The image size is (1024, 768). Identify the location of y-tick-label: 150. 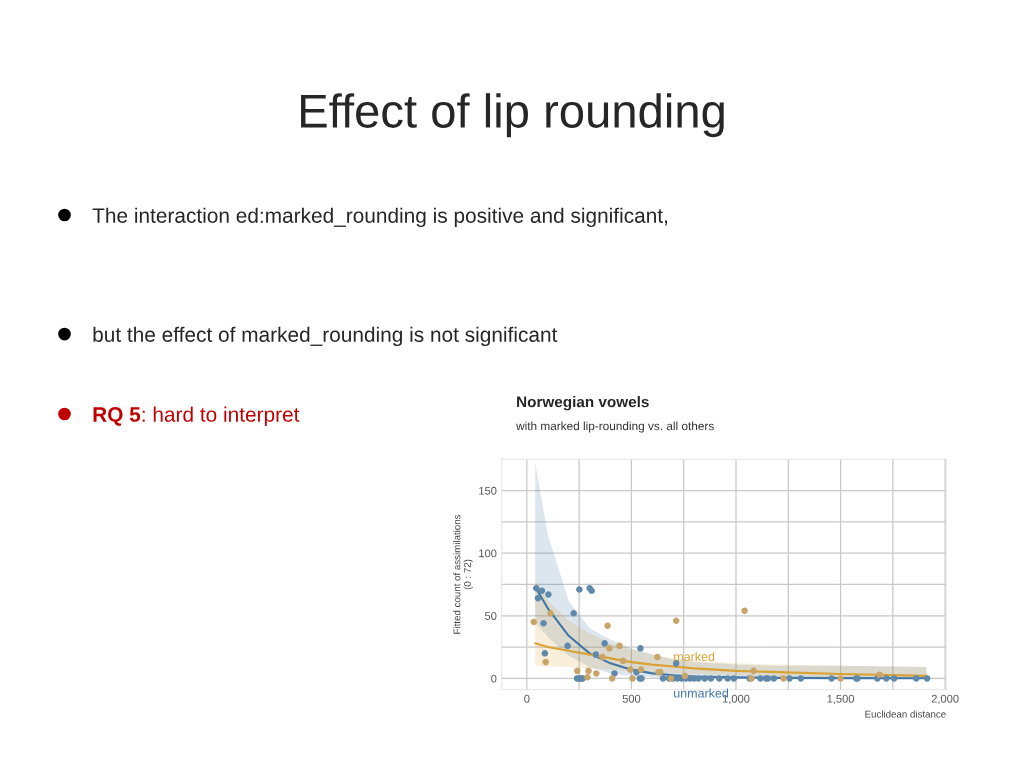
(488, 490).